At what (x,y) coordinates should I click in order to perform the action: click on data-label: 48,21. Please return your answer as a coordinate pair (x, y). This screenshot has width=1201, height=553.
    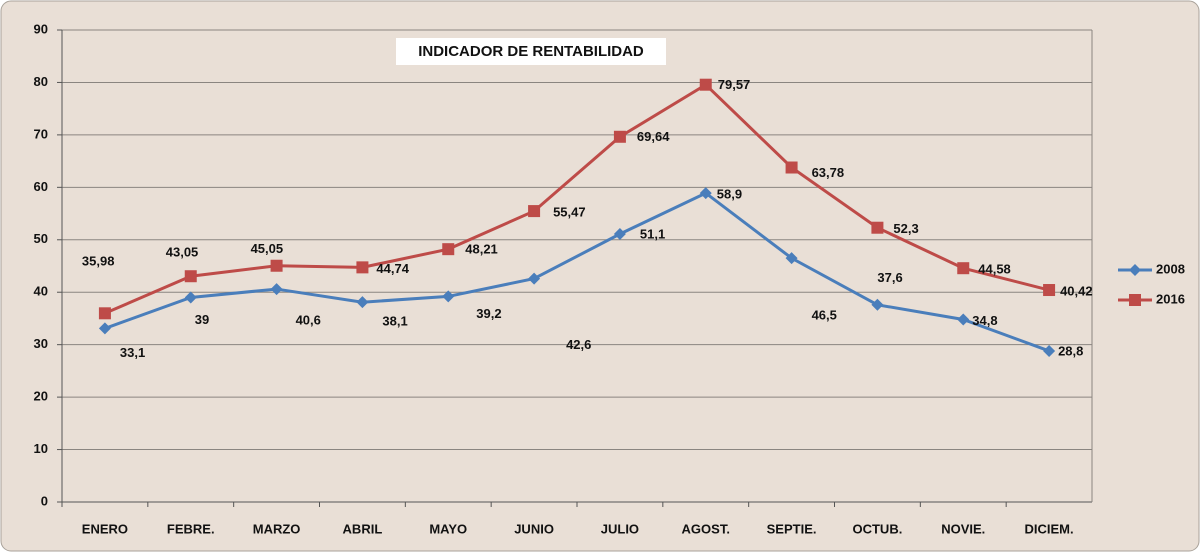
    Looking at the image, I should click on (481, 249).